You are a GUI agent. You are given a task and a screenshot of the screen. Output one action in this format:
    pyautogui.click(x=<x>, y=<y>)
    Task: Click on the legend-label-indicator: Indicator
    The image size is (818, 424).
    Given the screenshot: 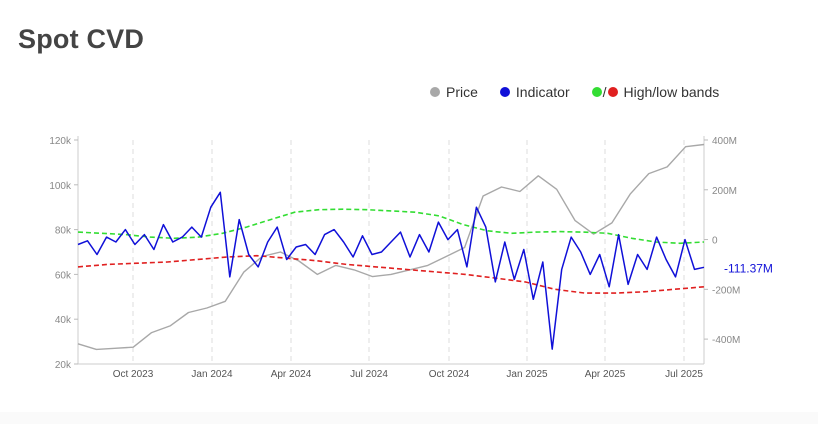 What is the action you would take?
    pyautogui.click(x=542, y=92)
    